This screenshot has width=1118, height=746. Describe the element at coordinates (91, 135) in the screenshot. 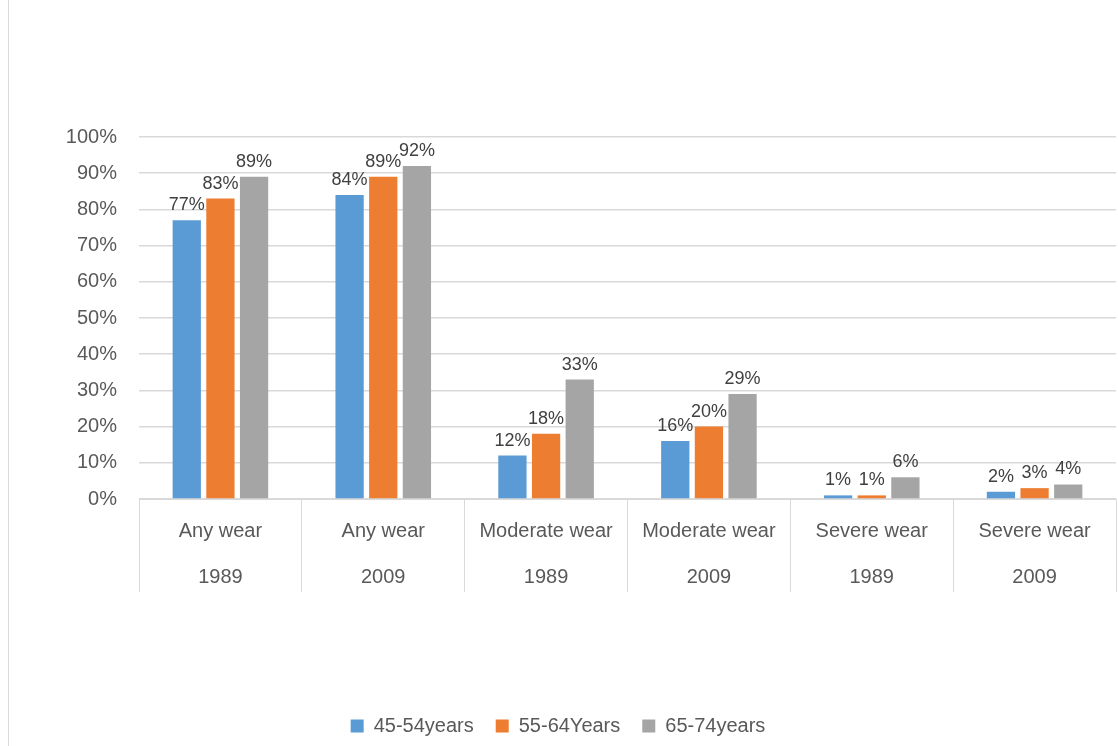

I see `y-tick-label: 100%` at that location.